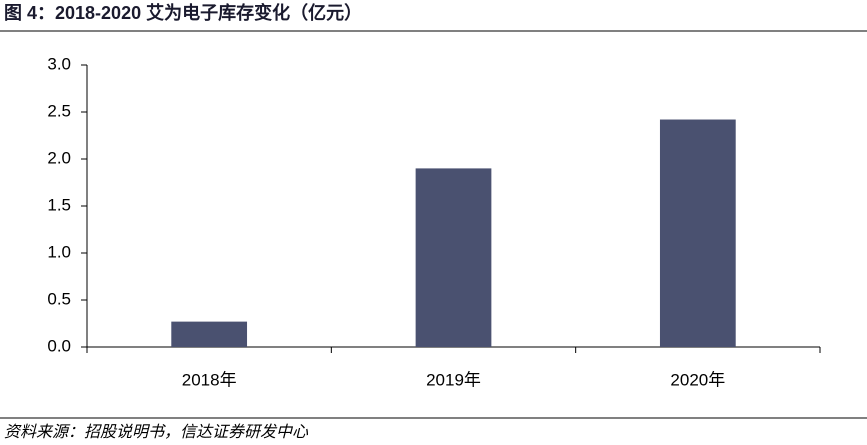 The width and height of the screenshot is (867, 445). I want to click on y-tick-label: 2.5, so click(59, 110).